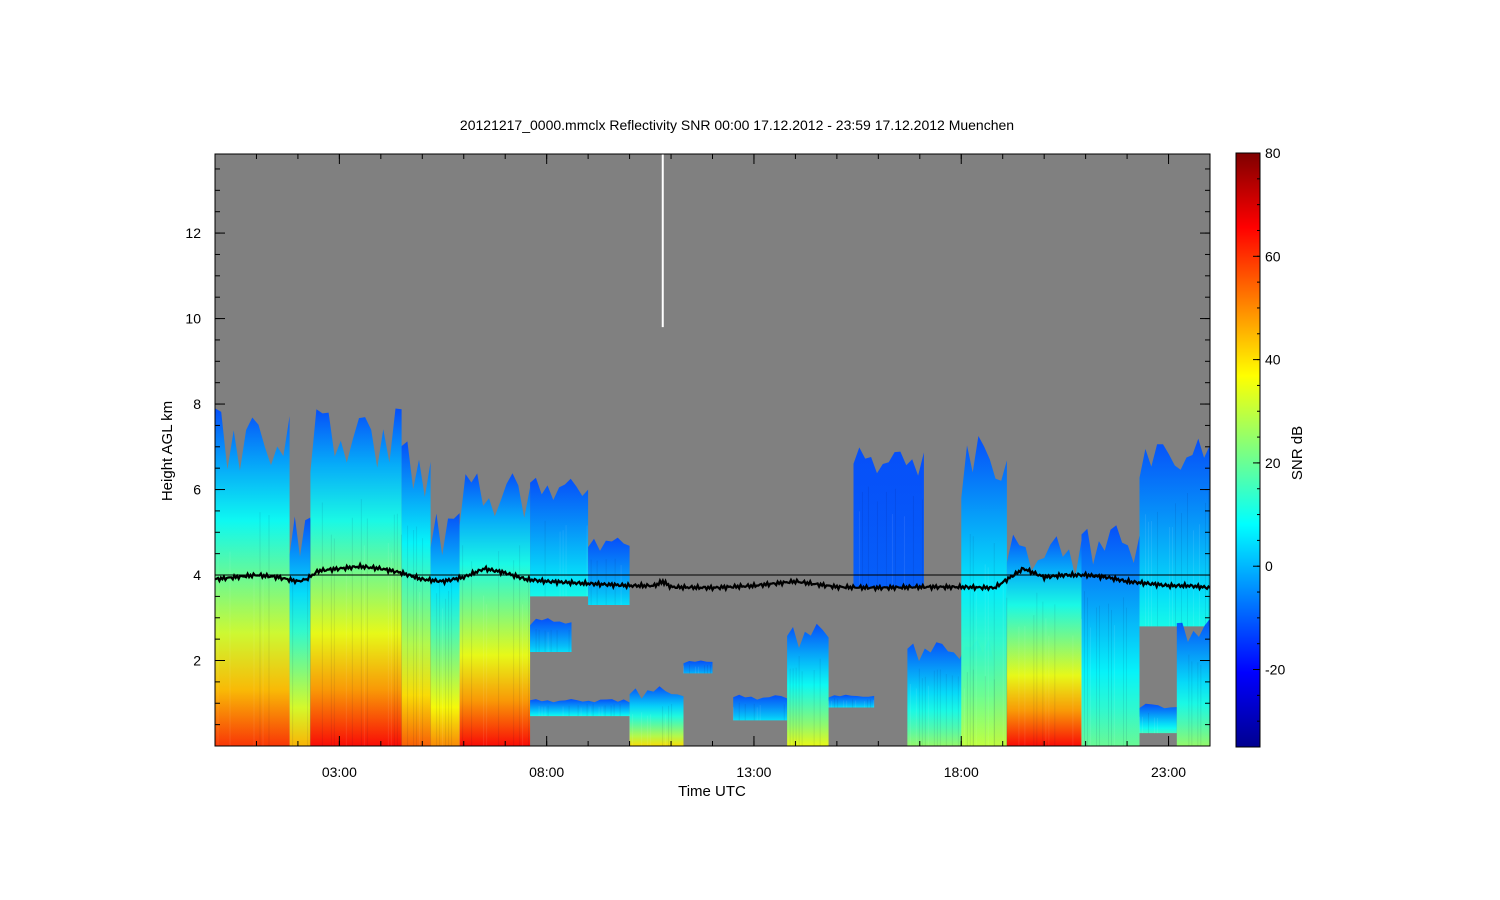 This screenshot has height=900, width=1500. I want to click on y-tick-label: 12, so click(193, 233).